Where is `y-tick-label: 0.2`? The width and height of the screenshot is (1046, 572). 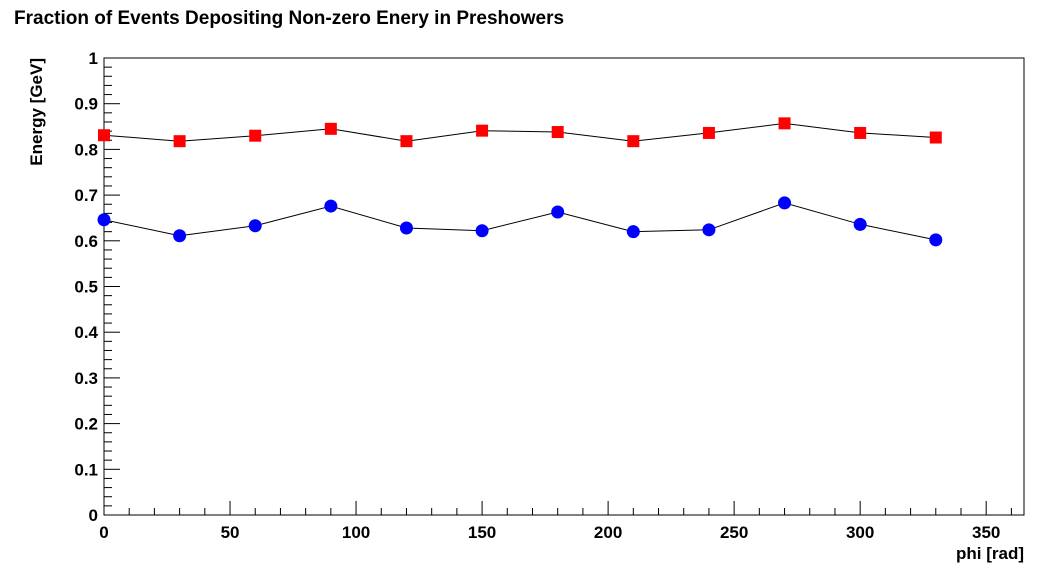 y-tick-label: 0.2 is located at coordinates (86, 424).